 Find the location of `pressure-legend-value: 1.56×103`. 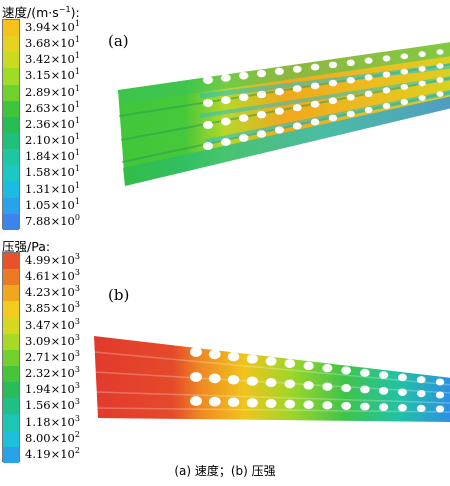

pressure-legend-value: 1.56×103 is located at coordinates (52, 405).